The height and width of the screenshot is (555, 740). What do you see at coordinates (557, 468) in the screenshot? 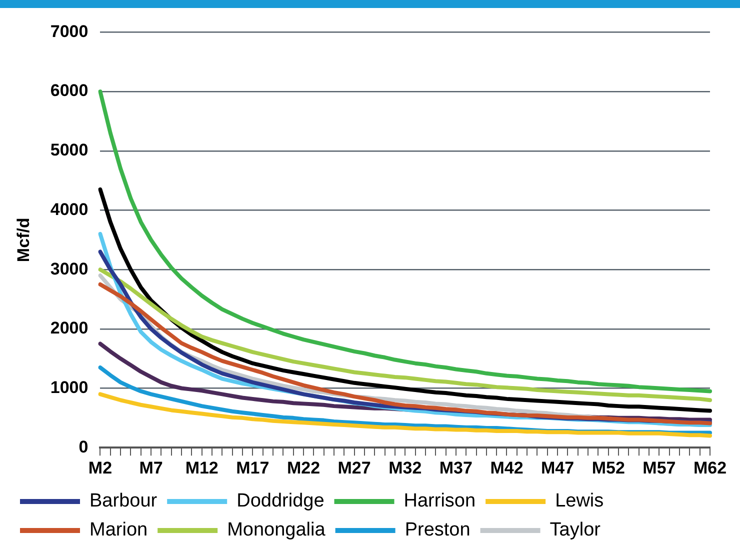
I see `x-tick-label: M47` at bounding box center [557, 468].